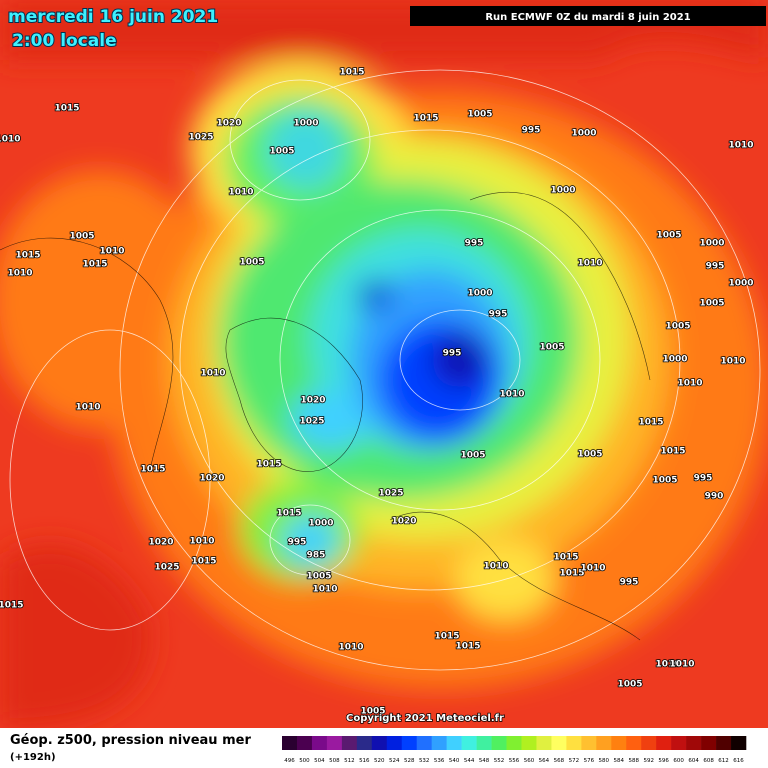 This screenshot has width=768, height=768. What do you see at coordinates (349, 761) in the screenshot?
I see `scale-label: 512` at bounding box center [349, 761].